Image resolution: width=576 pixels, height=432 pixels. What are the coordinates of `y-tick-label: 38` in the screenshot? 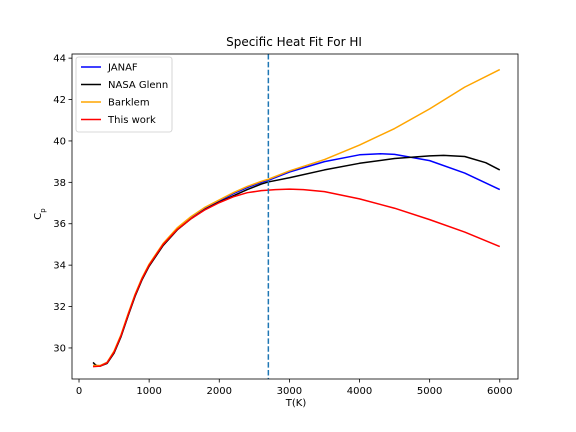 It's located at (59, 183).